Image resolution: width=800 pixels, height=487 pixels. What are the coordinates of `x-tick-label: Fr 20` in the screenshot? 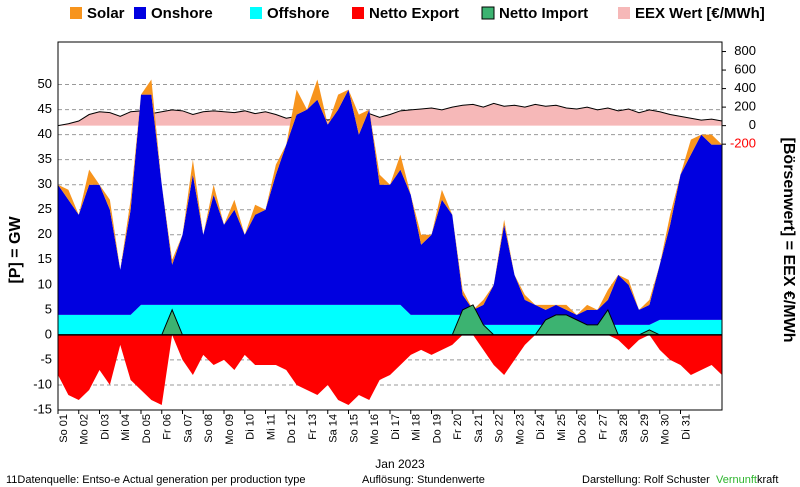 It's located at (458, 427).